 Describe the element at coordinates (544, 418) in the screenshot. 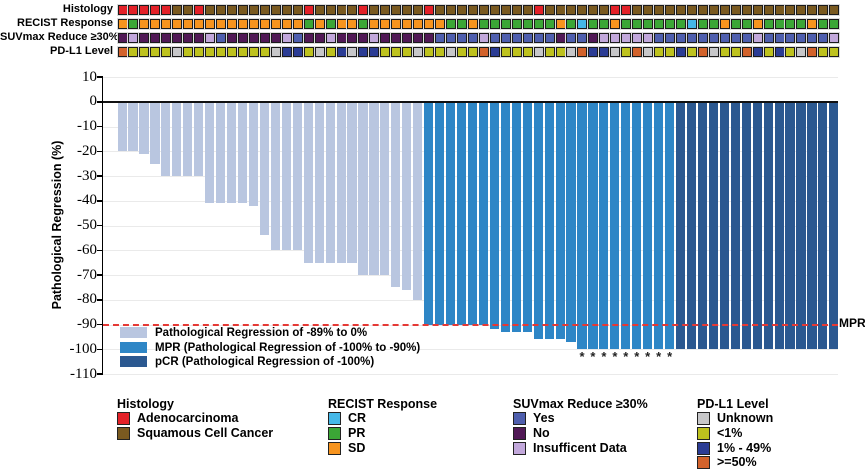

I see `legend-item-label: Yes` at that location.